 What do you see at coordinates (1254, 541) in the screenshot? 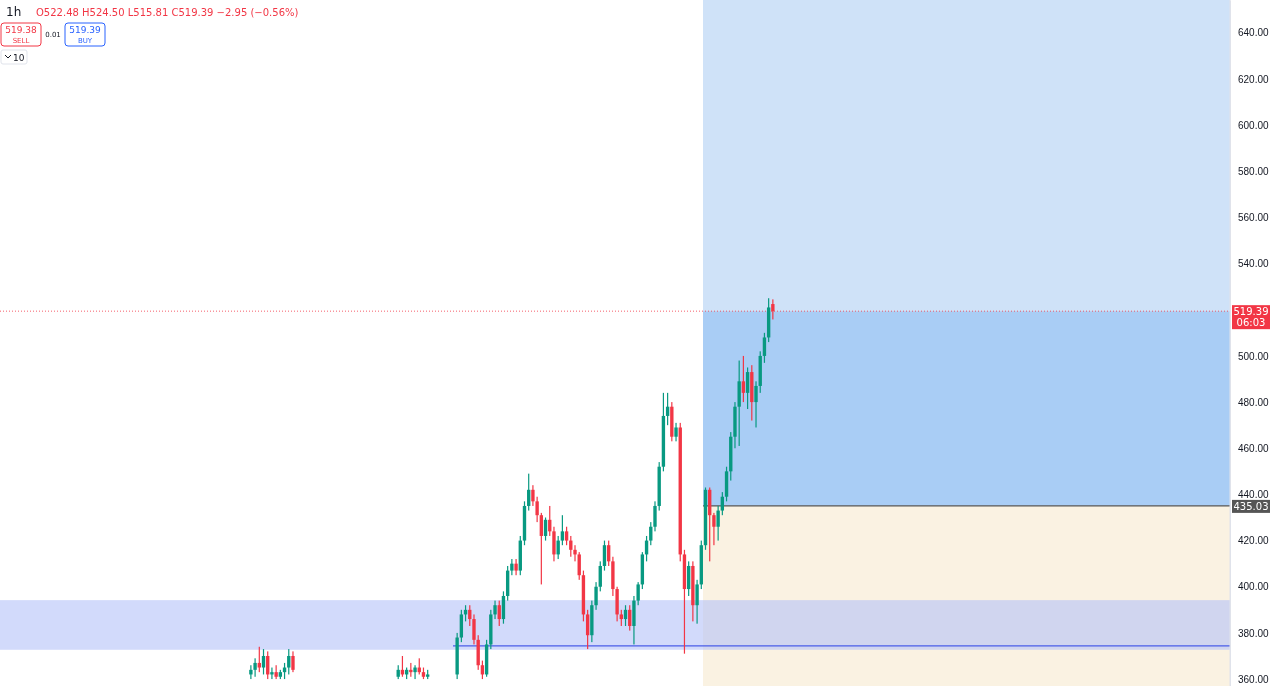
I see `y-tick-label: 420.00` at bounding box center [1254, 541].